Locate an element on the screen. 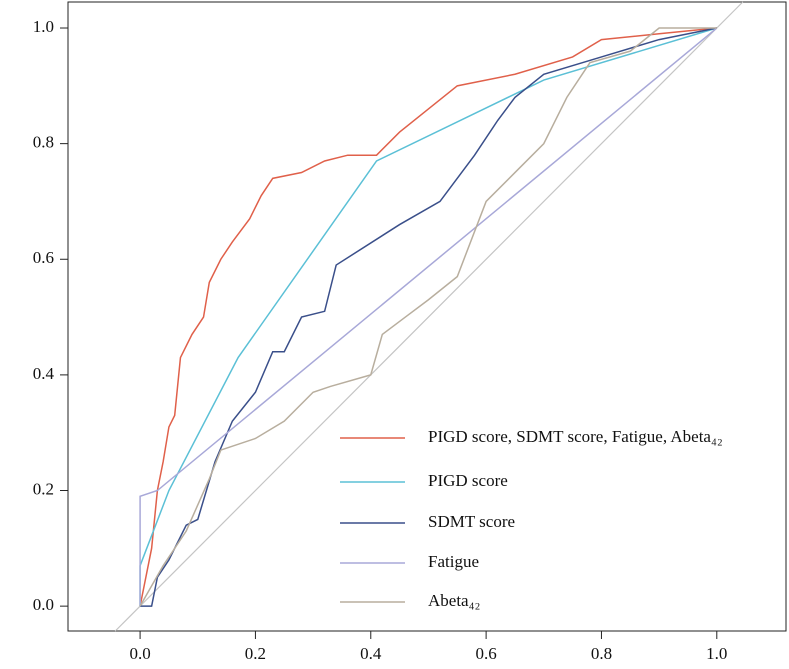 The image size is (789, 669). x-tick-label: 0.2 is located at coordinates (255, 653).